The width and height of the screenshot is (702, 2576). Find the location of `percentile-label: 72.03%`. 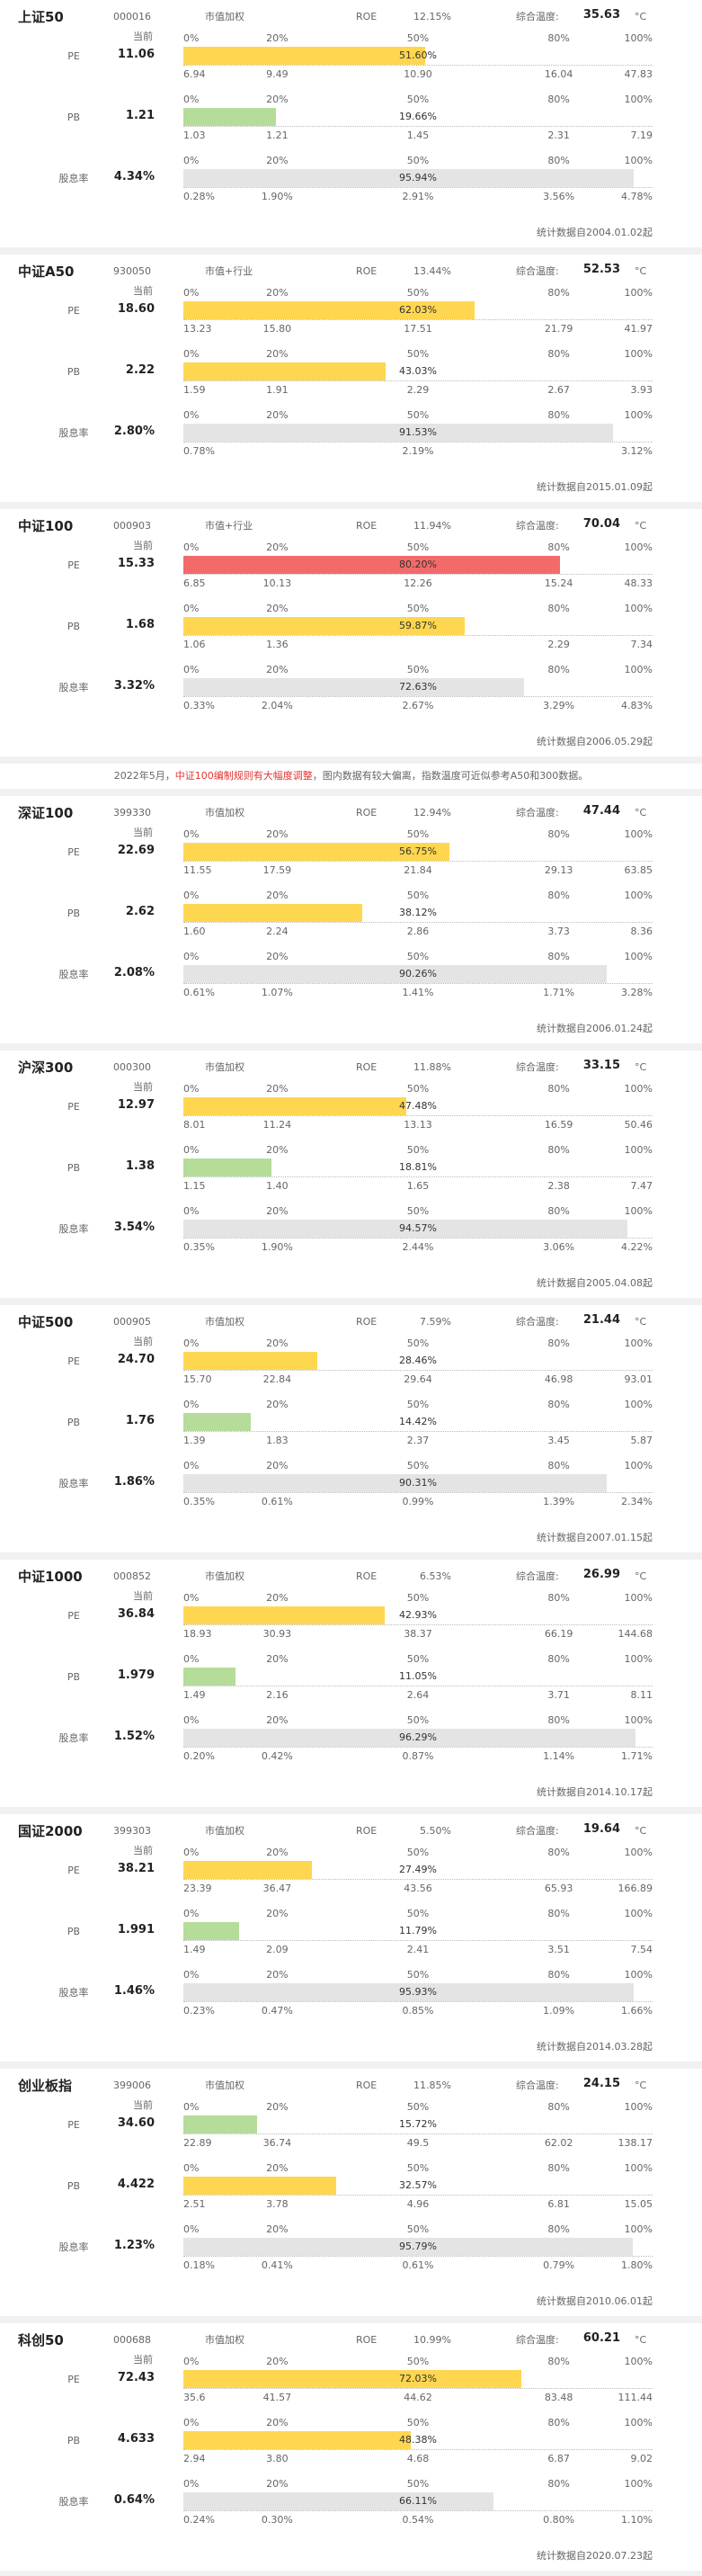

percentile-label: 72.03% is located at coordinates (418, 2378).